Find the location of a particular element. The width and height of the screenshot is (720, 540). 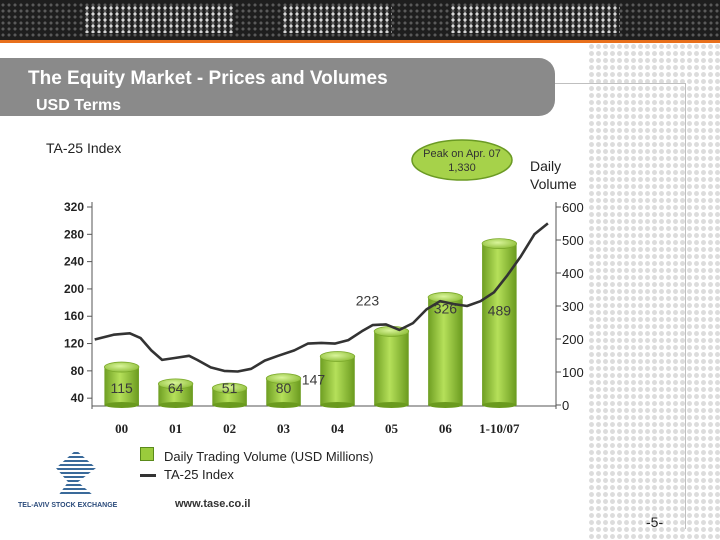

ticker-glyphs-middle is located at coordinates (337, 19).